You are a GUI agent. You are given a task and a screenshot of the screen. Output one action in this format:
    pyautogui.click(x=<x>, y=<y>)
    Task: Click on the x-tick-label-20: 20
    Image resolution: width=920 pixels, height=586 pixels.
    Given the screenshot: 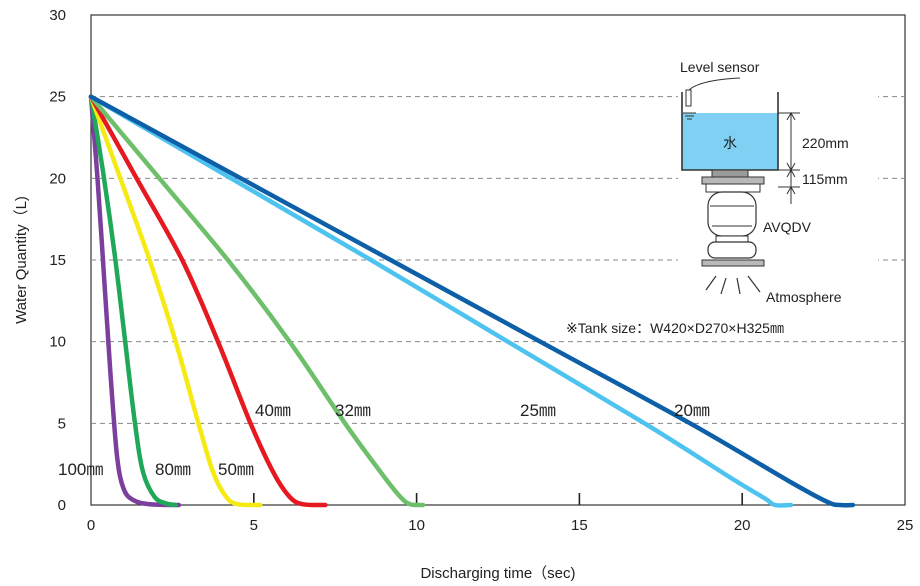 What is the action you would take?
    pyautogui.click(x=742, y=525)
    